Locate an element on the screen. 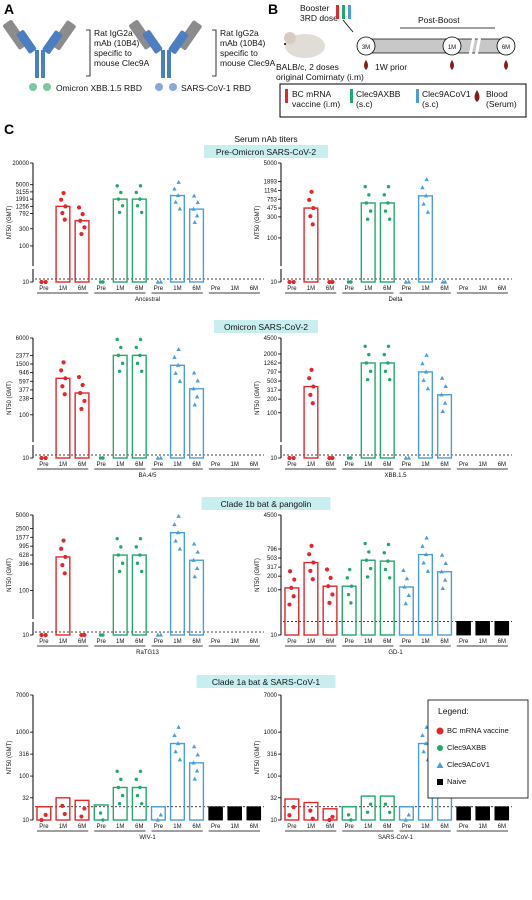  x-axis-label: RaTG13 is located at coordinates (147, 653).